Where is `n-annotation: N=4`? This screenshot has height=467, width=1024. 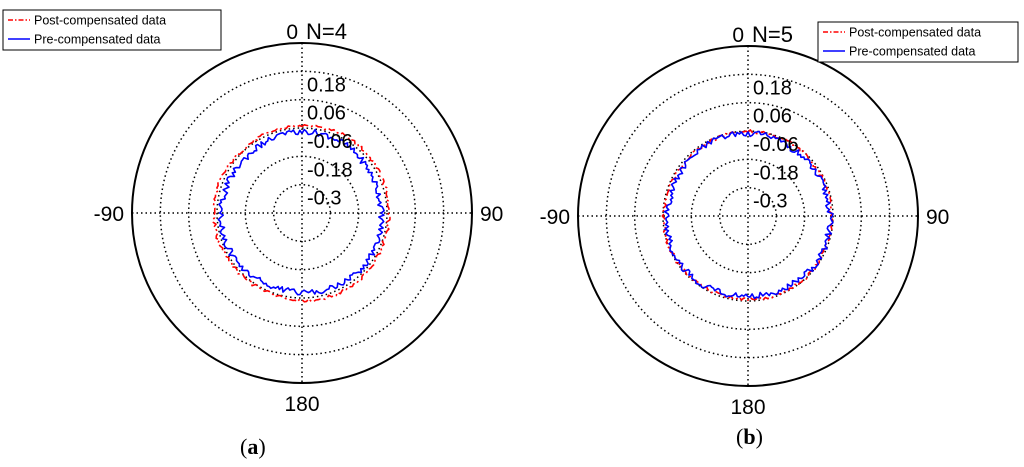 n-annotation: N=4 is located at coordinates (326, 31).